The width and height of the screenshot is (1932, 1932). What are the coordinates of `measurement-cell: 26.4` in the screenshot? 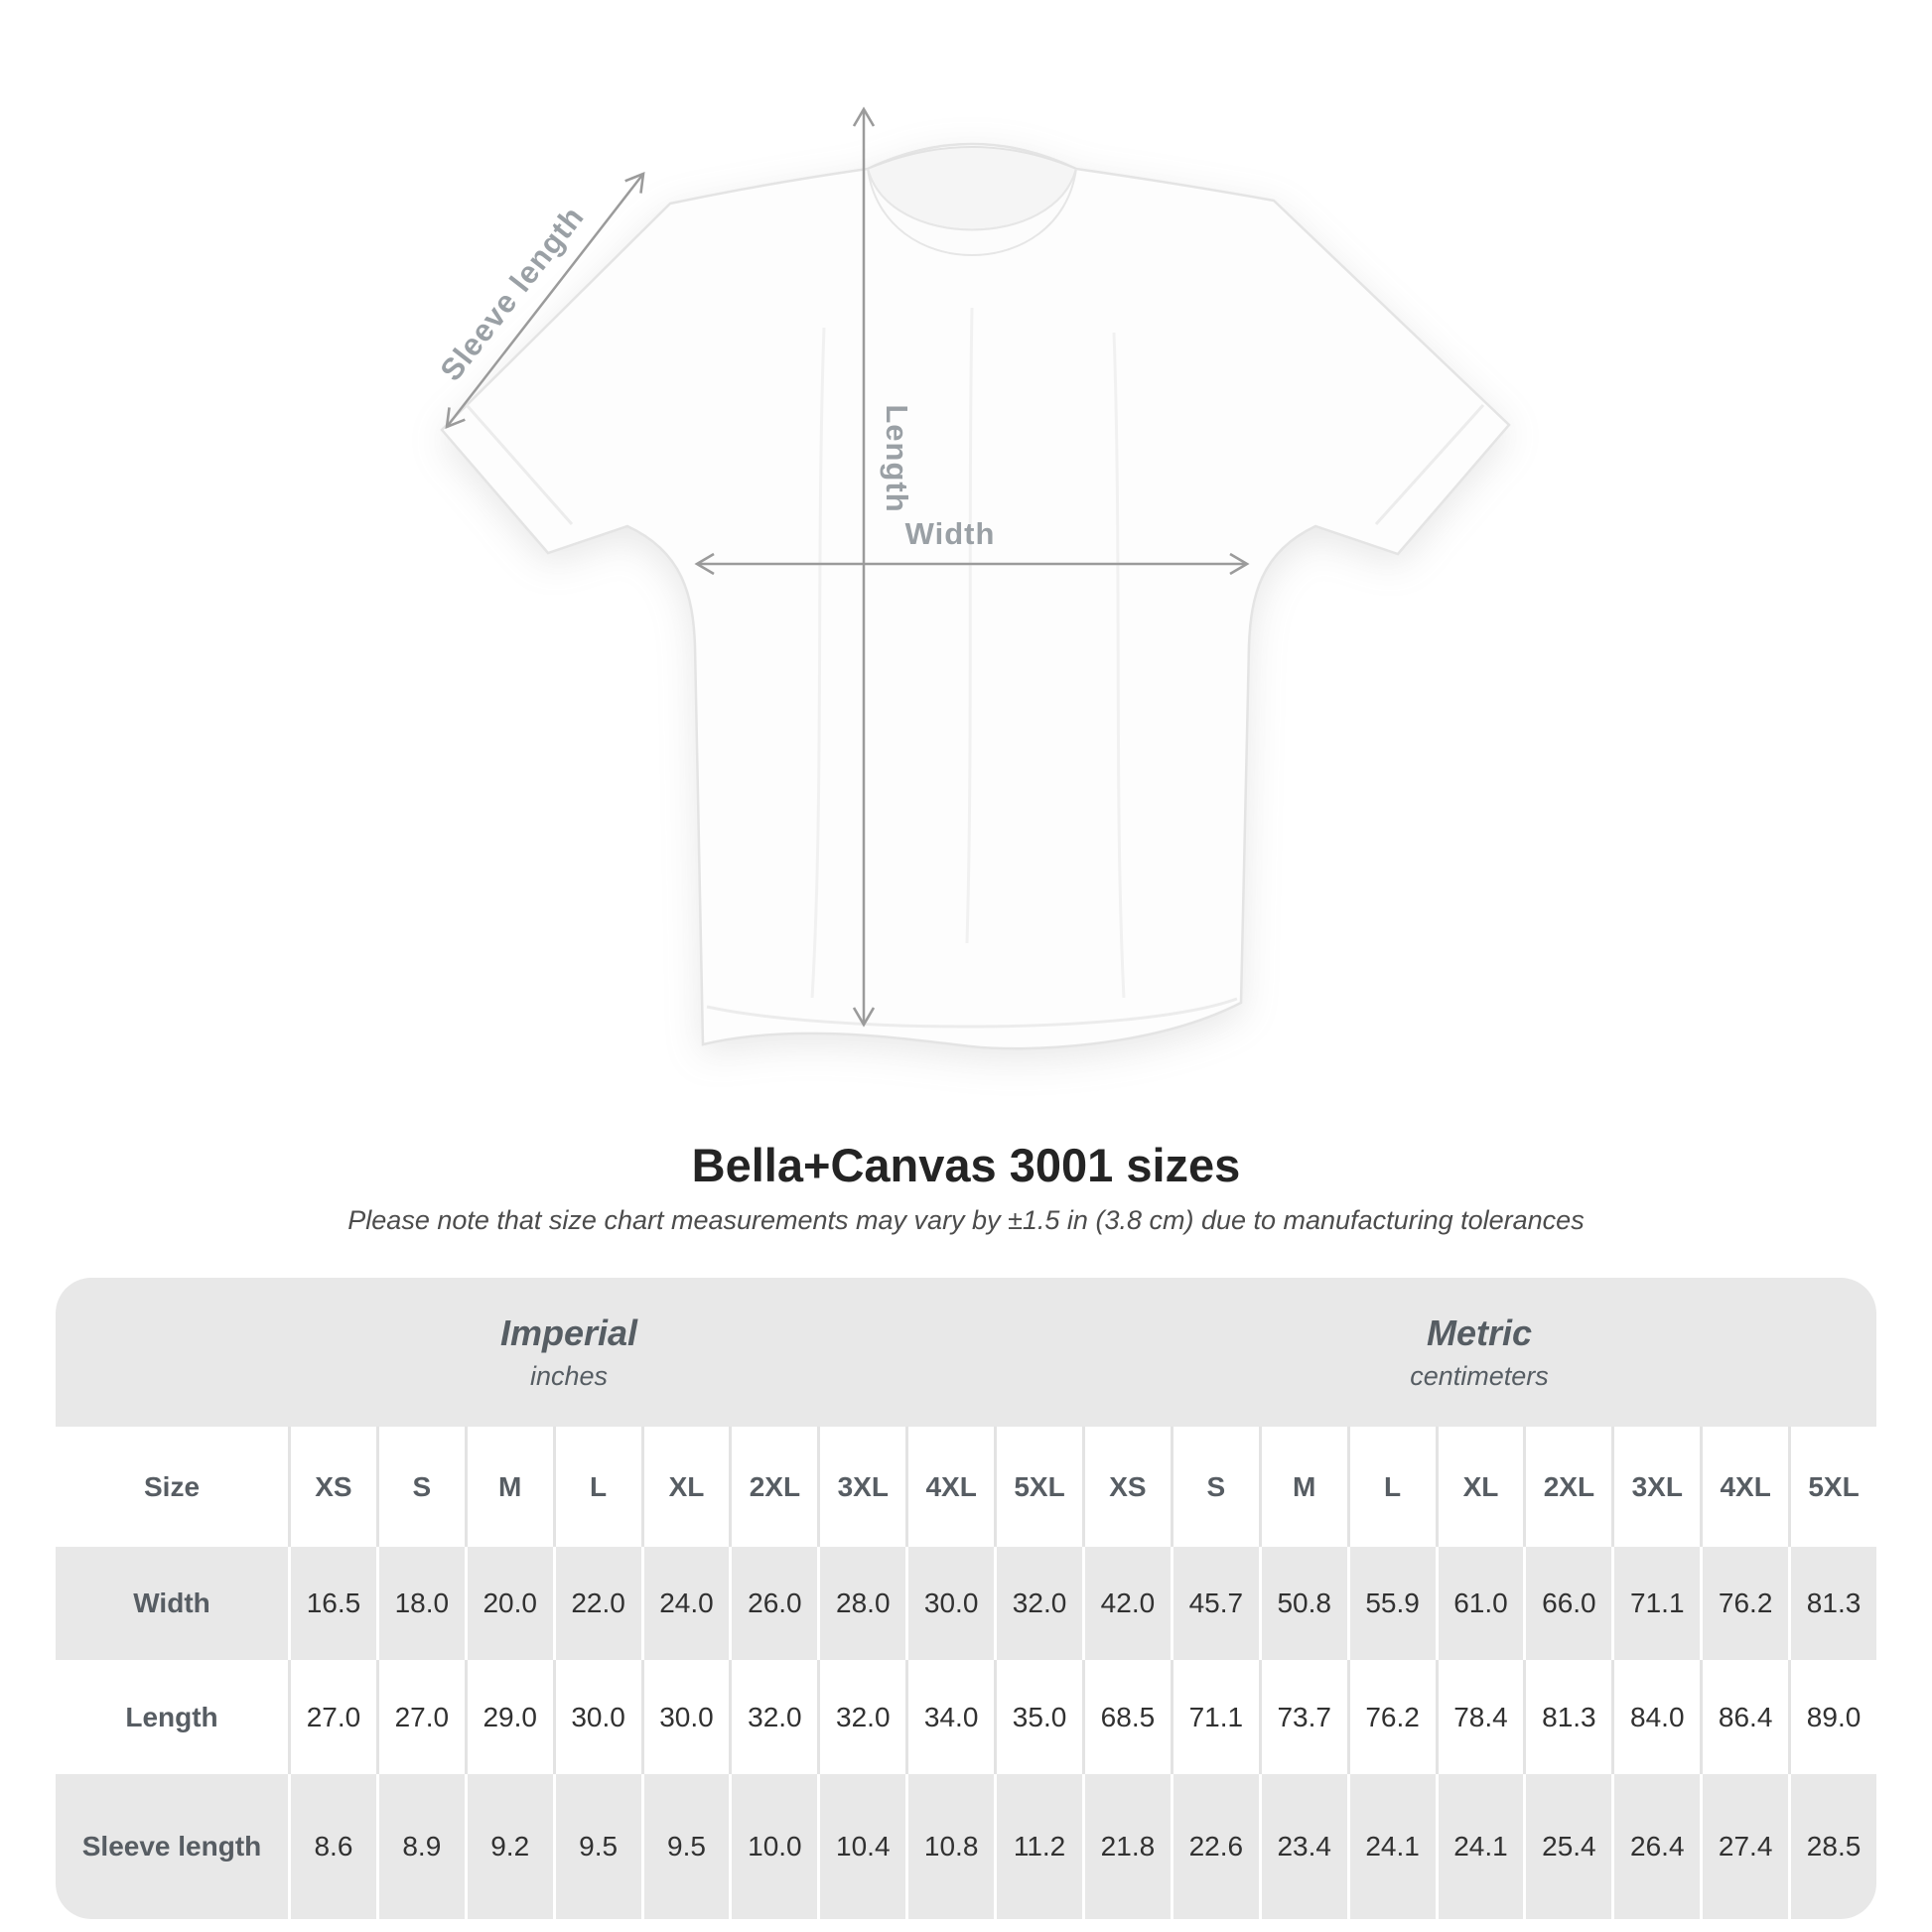 It's located at (1656, 1847).